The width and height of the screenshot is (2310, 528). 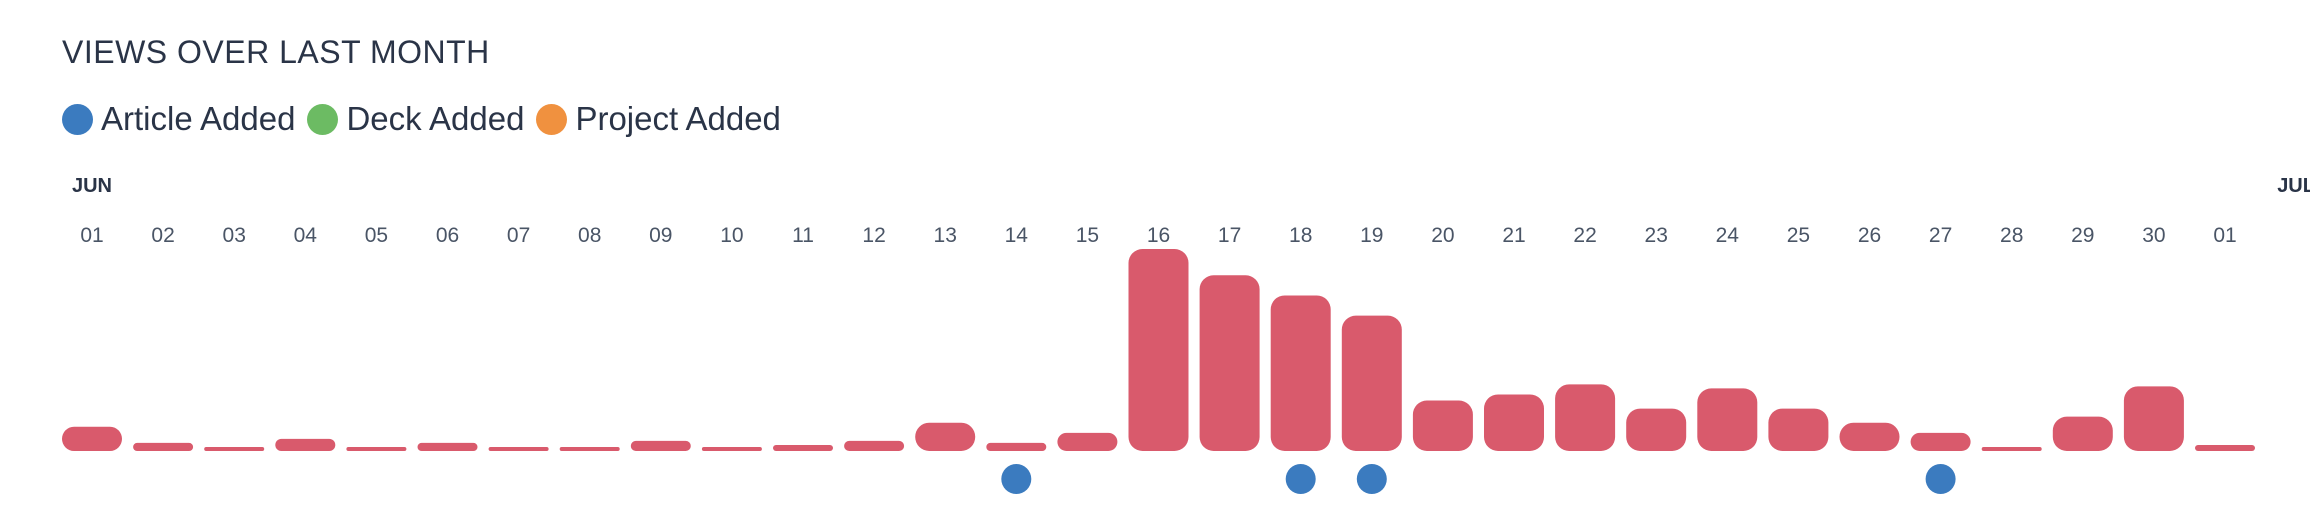 I want to click on x-tick-label: 25, so click(x=1798, y=235).